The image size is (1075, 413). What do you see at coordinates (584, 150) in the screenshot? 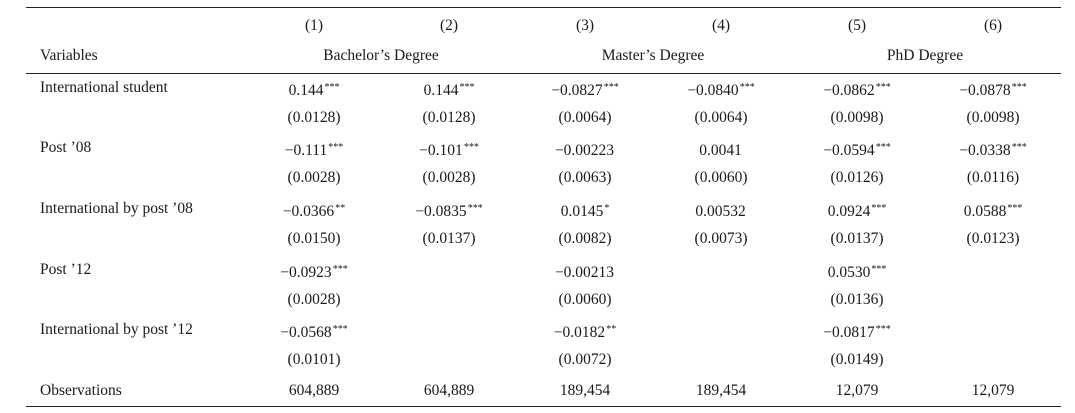
I see `coefficient-value: −0.00223` at bounding box center [584, 150].